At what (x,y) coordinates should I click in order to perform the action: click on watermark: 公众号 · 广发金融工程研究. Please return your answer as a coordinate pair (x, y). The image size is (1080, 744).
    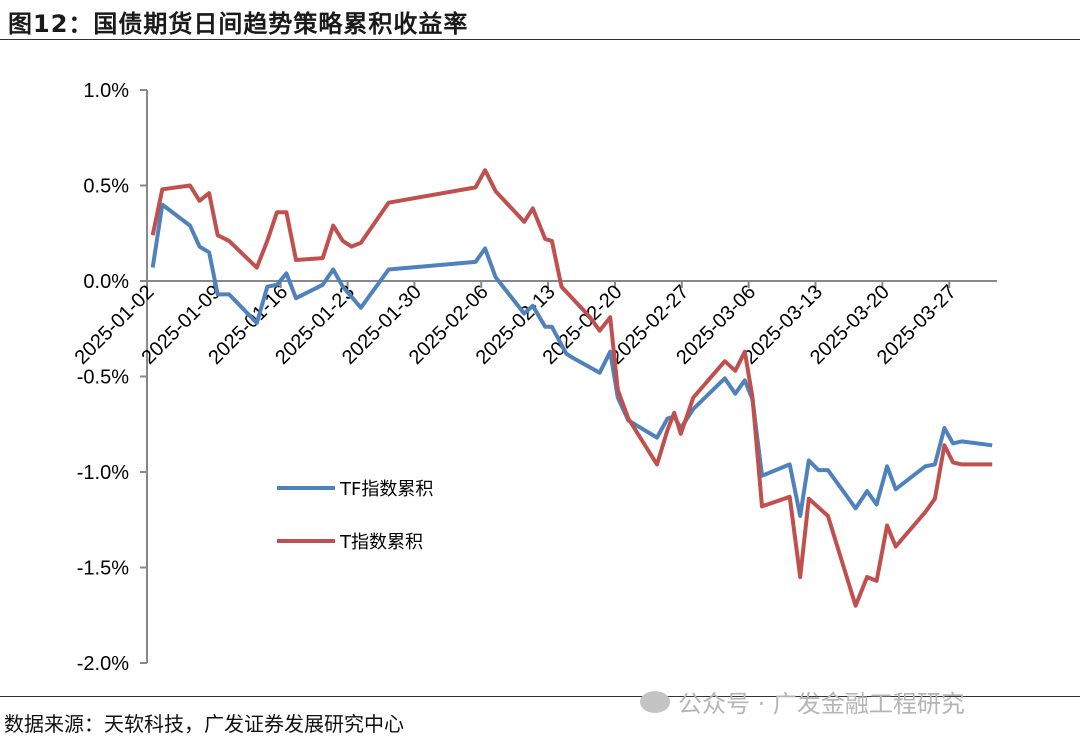
    Looking at the image, I should click on (802, 701).